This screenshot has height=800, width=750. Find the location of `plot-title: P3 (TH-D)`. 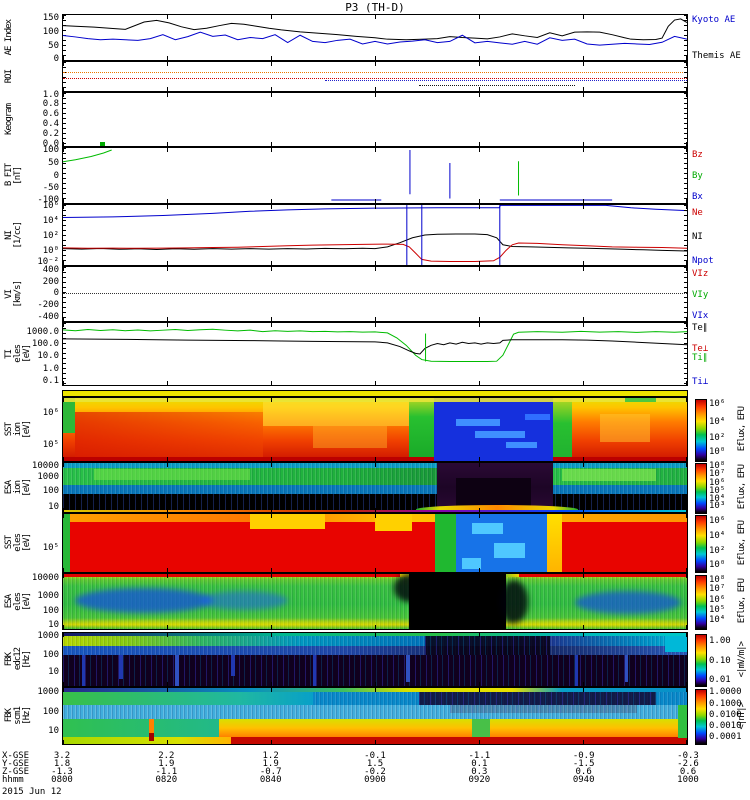

plot-title: P3 (TH-D) is located at coordinates (375, 7).